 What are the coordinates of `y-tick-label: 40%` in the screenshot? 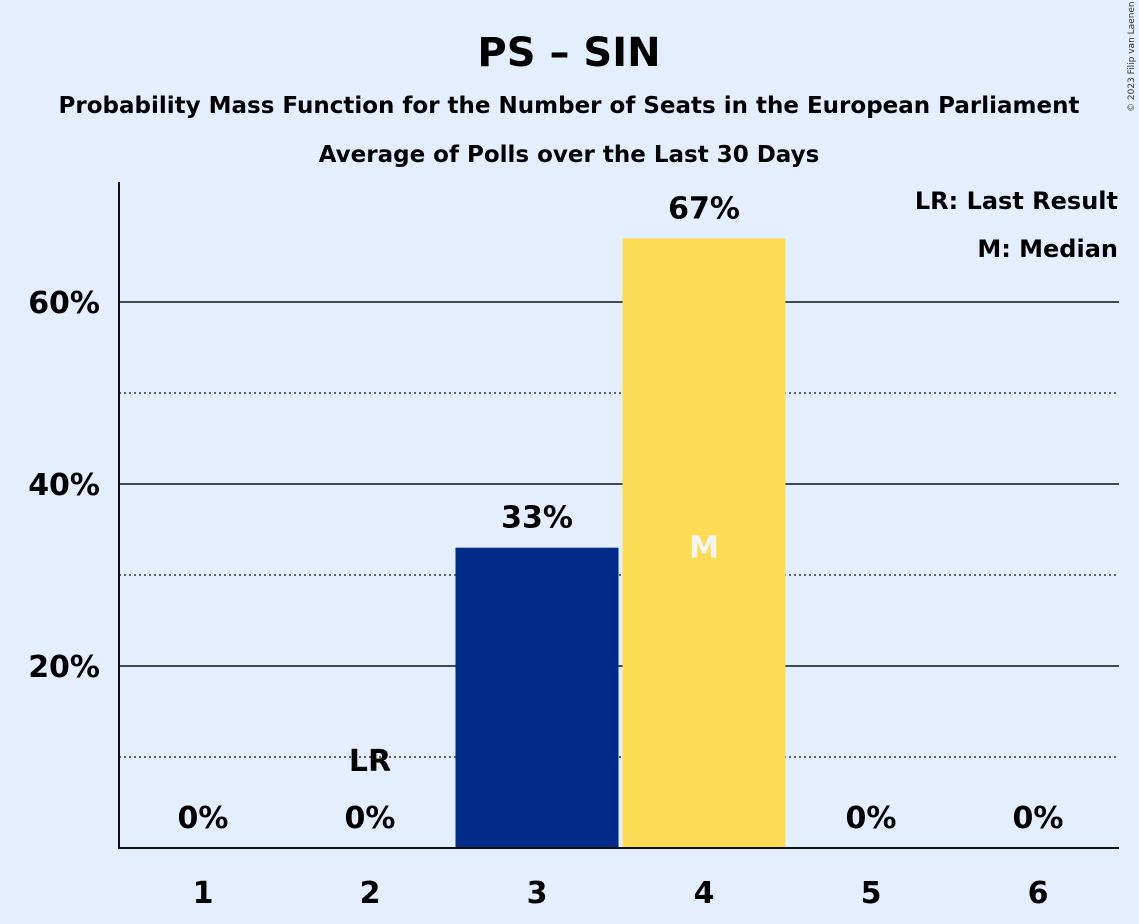 It's located at (64, 485).